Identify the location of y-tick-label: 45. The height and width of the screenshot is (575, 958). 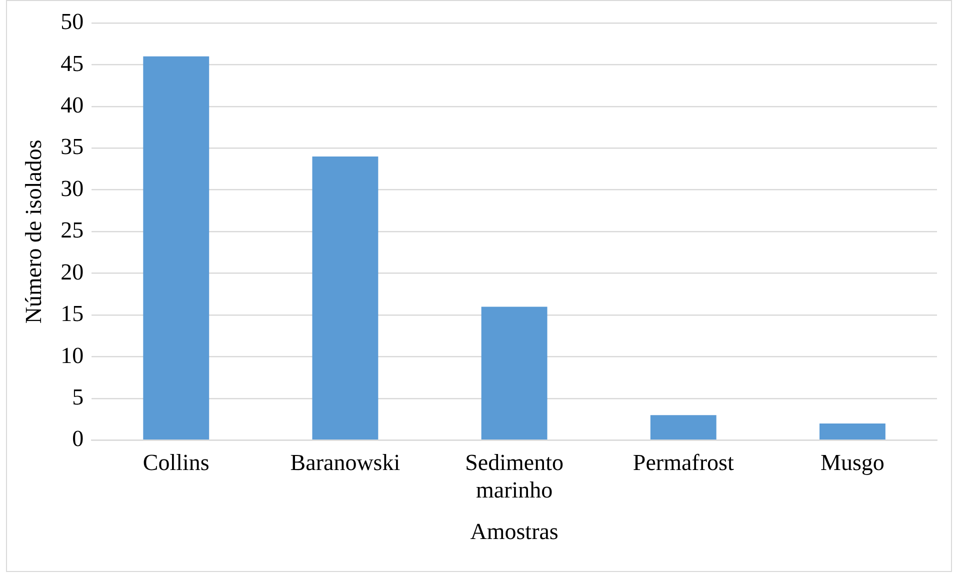
(72, 63).